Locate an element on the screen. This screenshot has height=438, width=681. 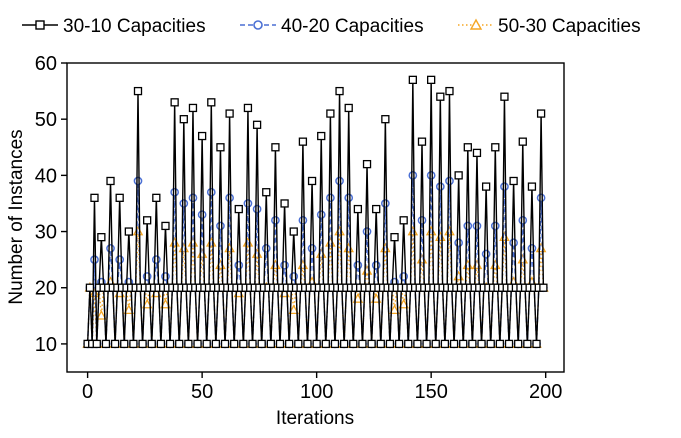
x-tick-label: 100 is located at coordinates (316, 392).